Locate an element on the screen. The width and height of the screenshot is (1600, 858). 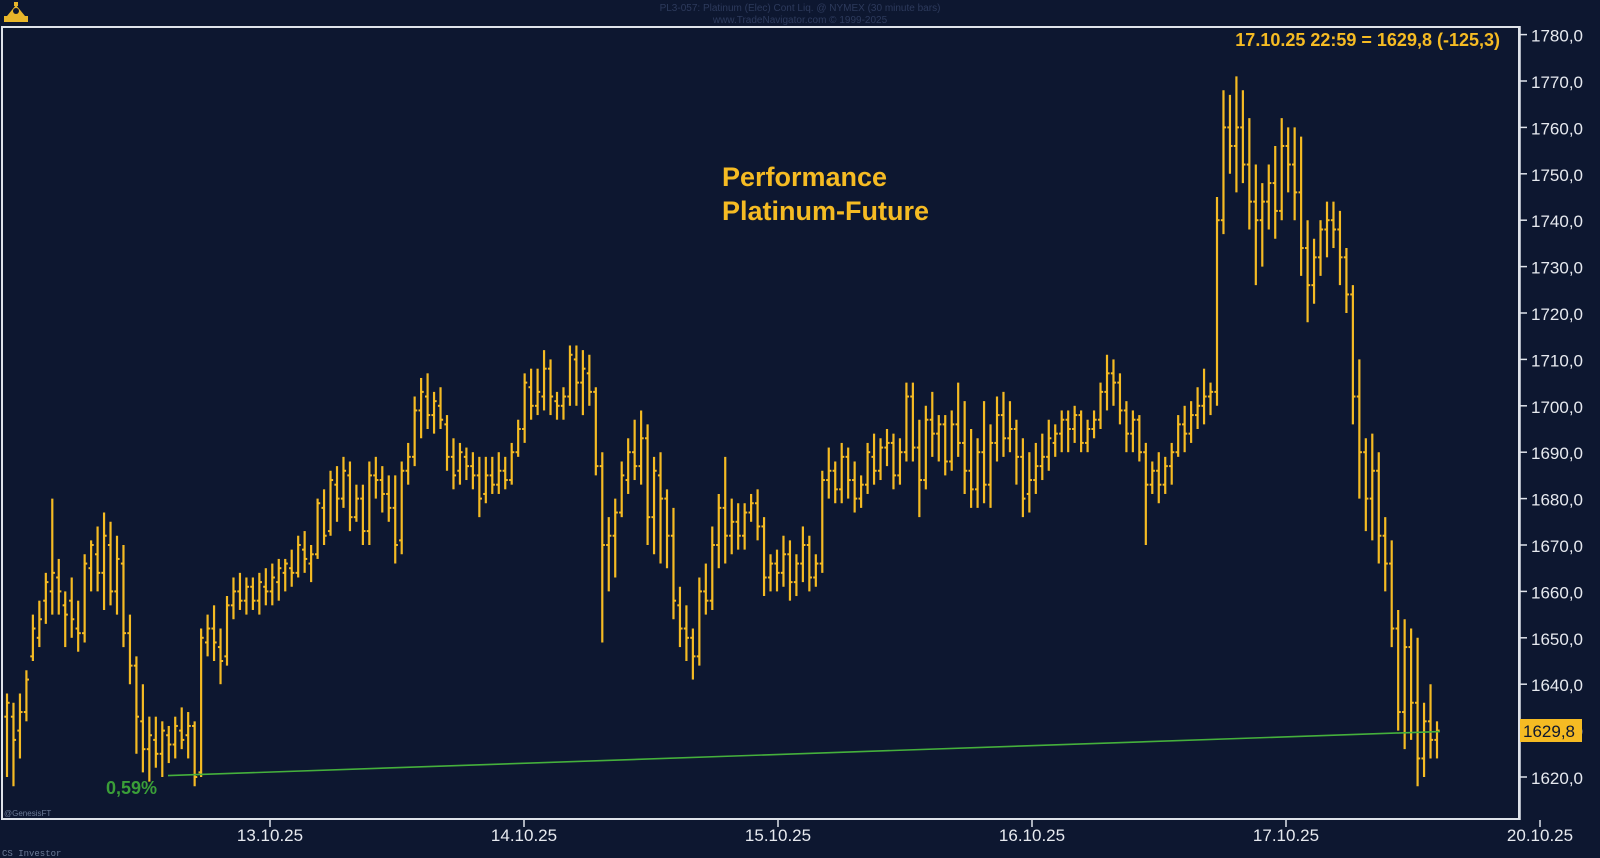
y-tick-label: 1740,0 is located at coordinates (1557, 221).